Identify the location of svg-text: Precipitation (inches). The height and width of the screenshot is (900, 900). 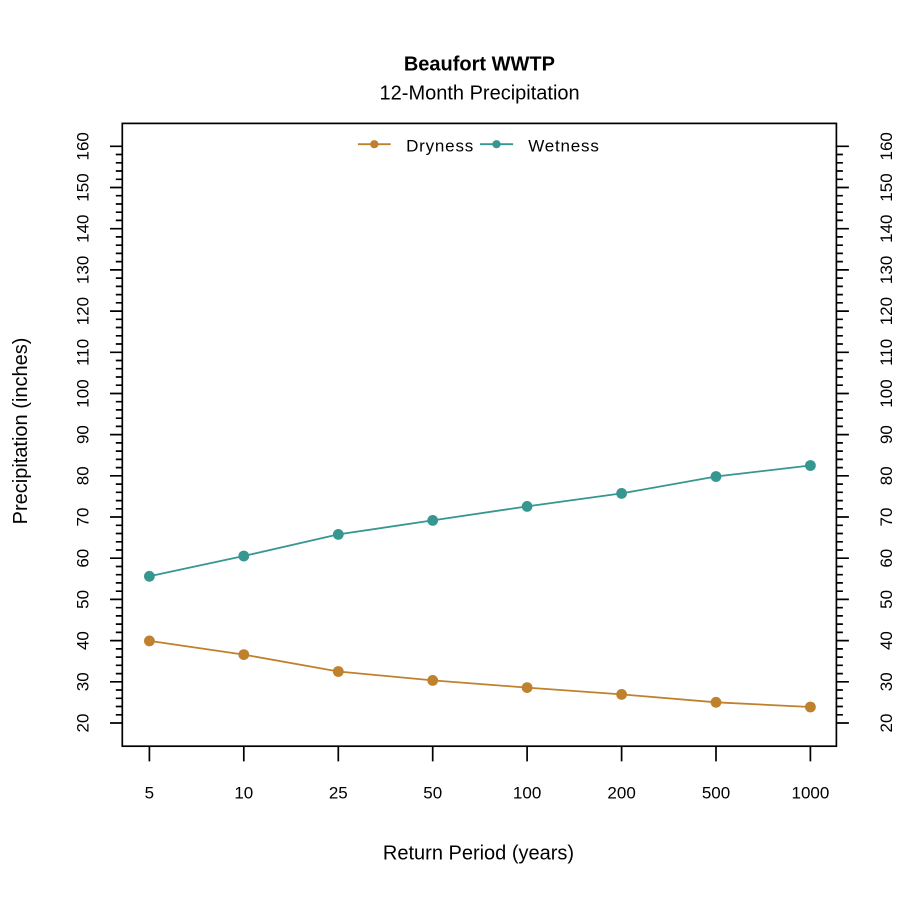
(21, 431).